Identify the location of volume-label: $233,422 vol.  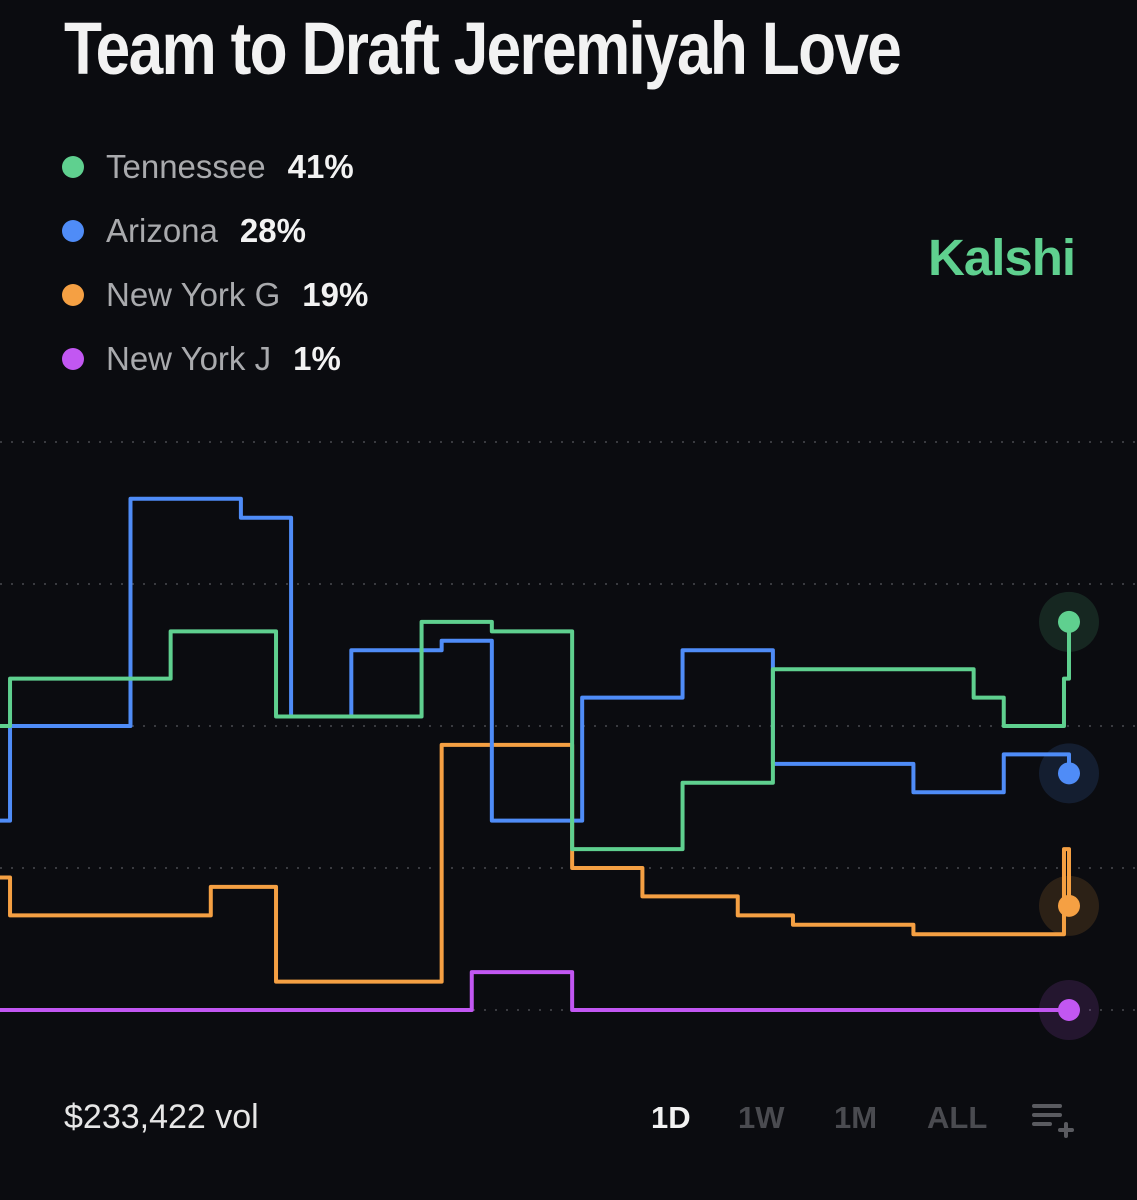
(161, 1117).